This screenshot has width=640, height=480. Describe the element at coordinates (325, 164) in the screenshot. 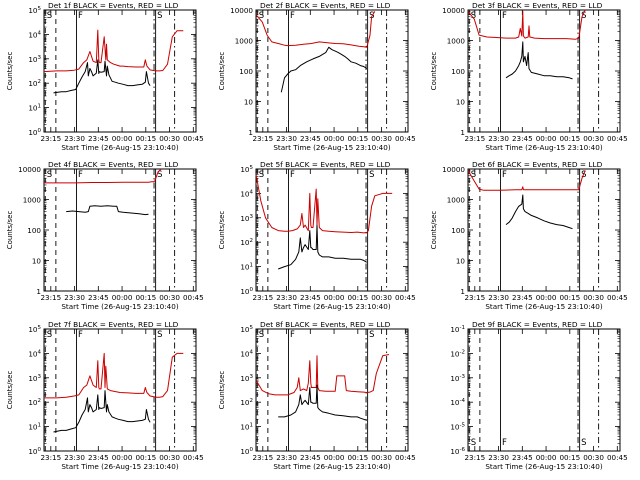

I see `chart-title: Det 5f BLACK = Events, RED = LLD` at that location.